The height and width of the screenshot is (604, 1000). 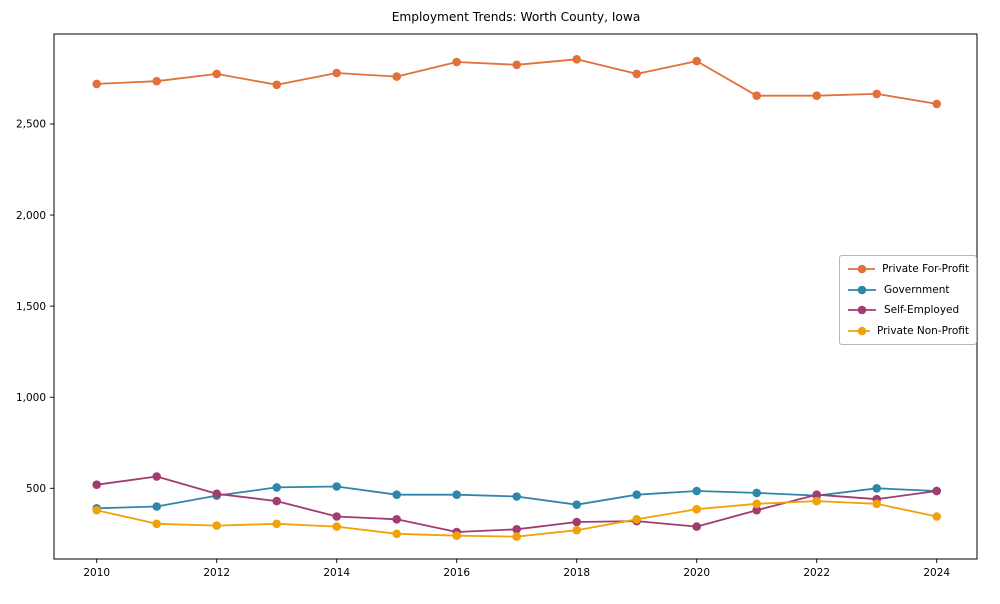 What do you see at coordinates (696, 491) in the screenshot?
I see `data-point-government-2020` at bounding box center [696, 491].